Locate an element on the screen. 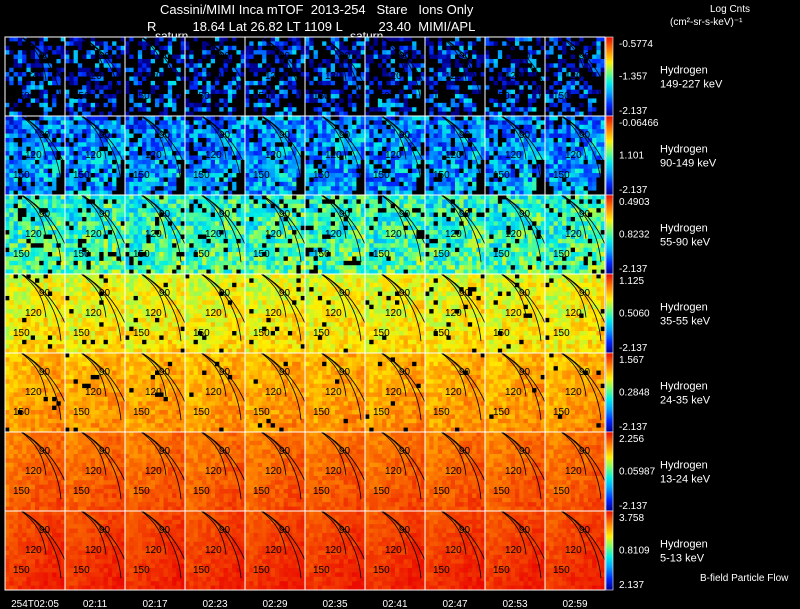 This screenshot has height=609, width=800. contour-label: 150 is located at coordinates (81, 175).